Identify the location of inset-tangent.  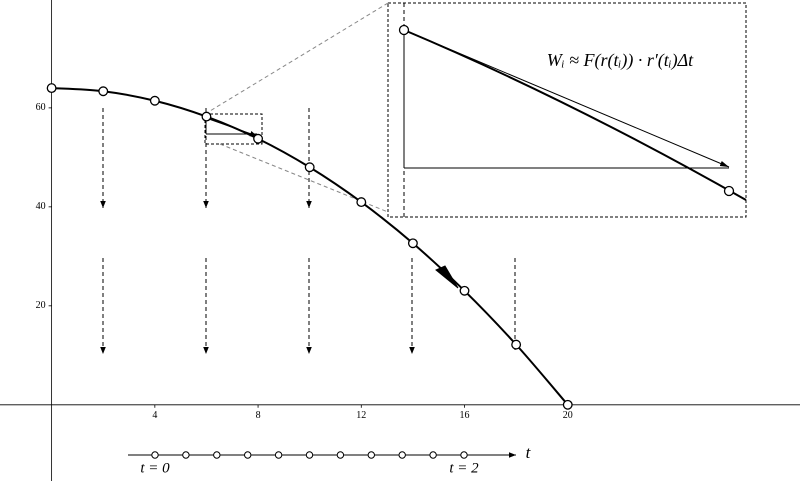
(566, 98).